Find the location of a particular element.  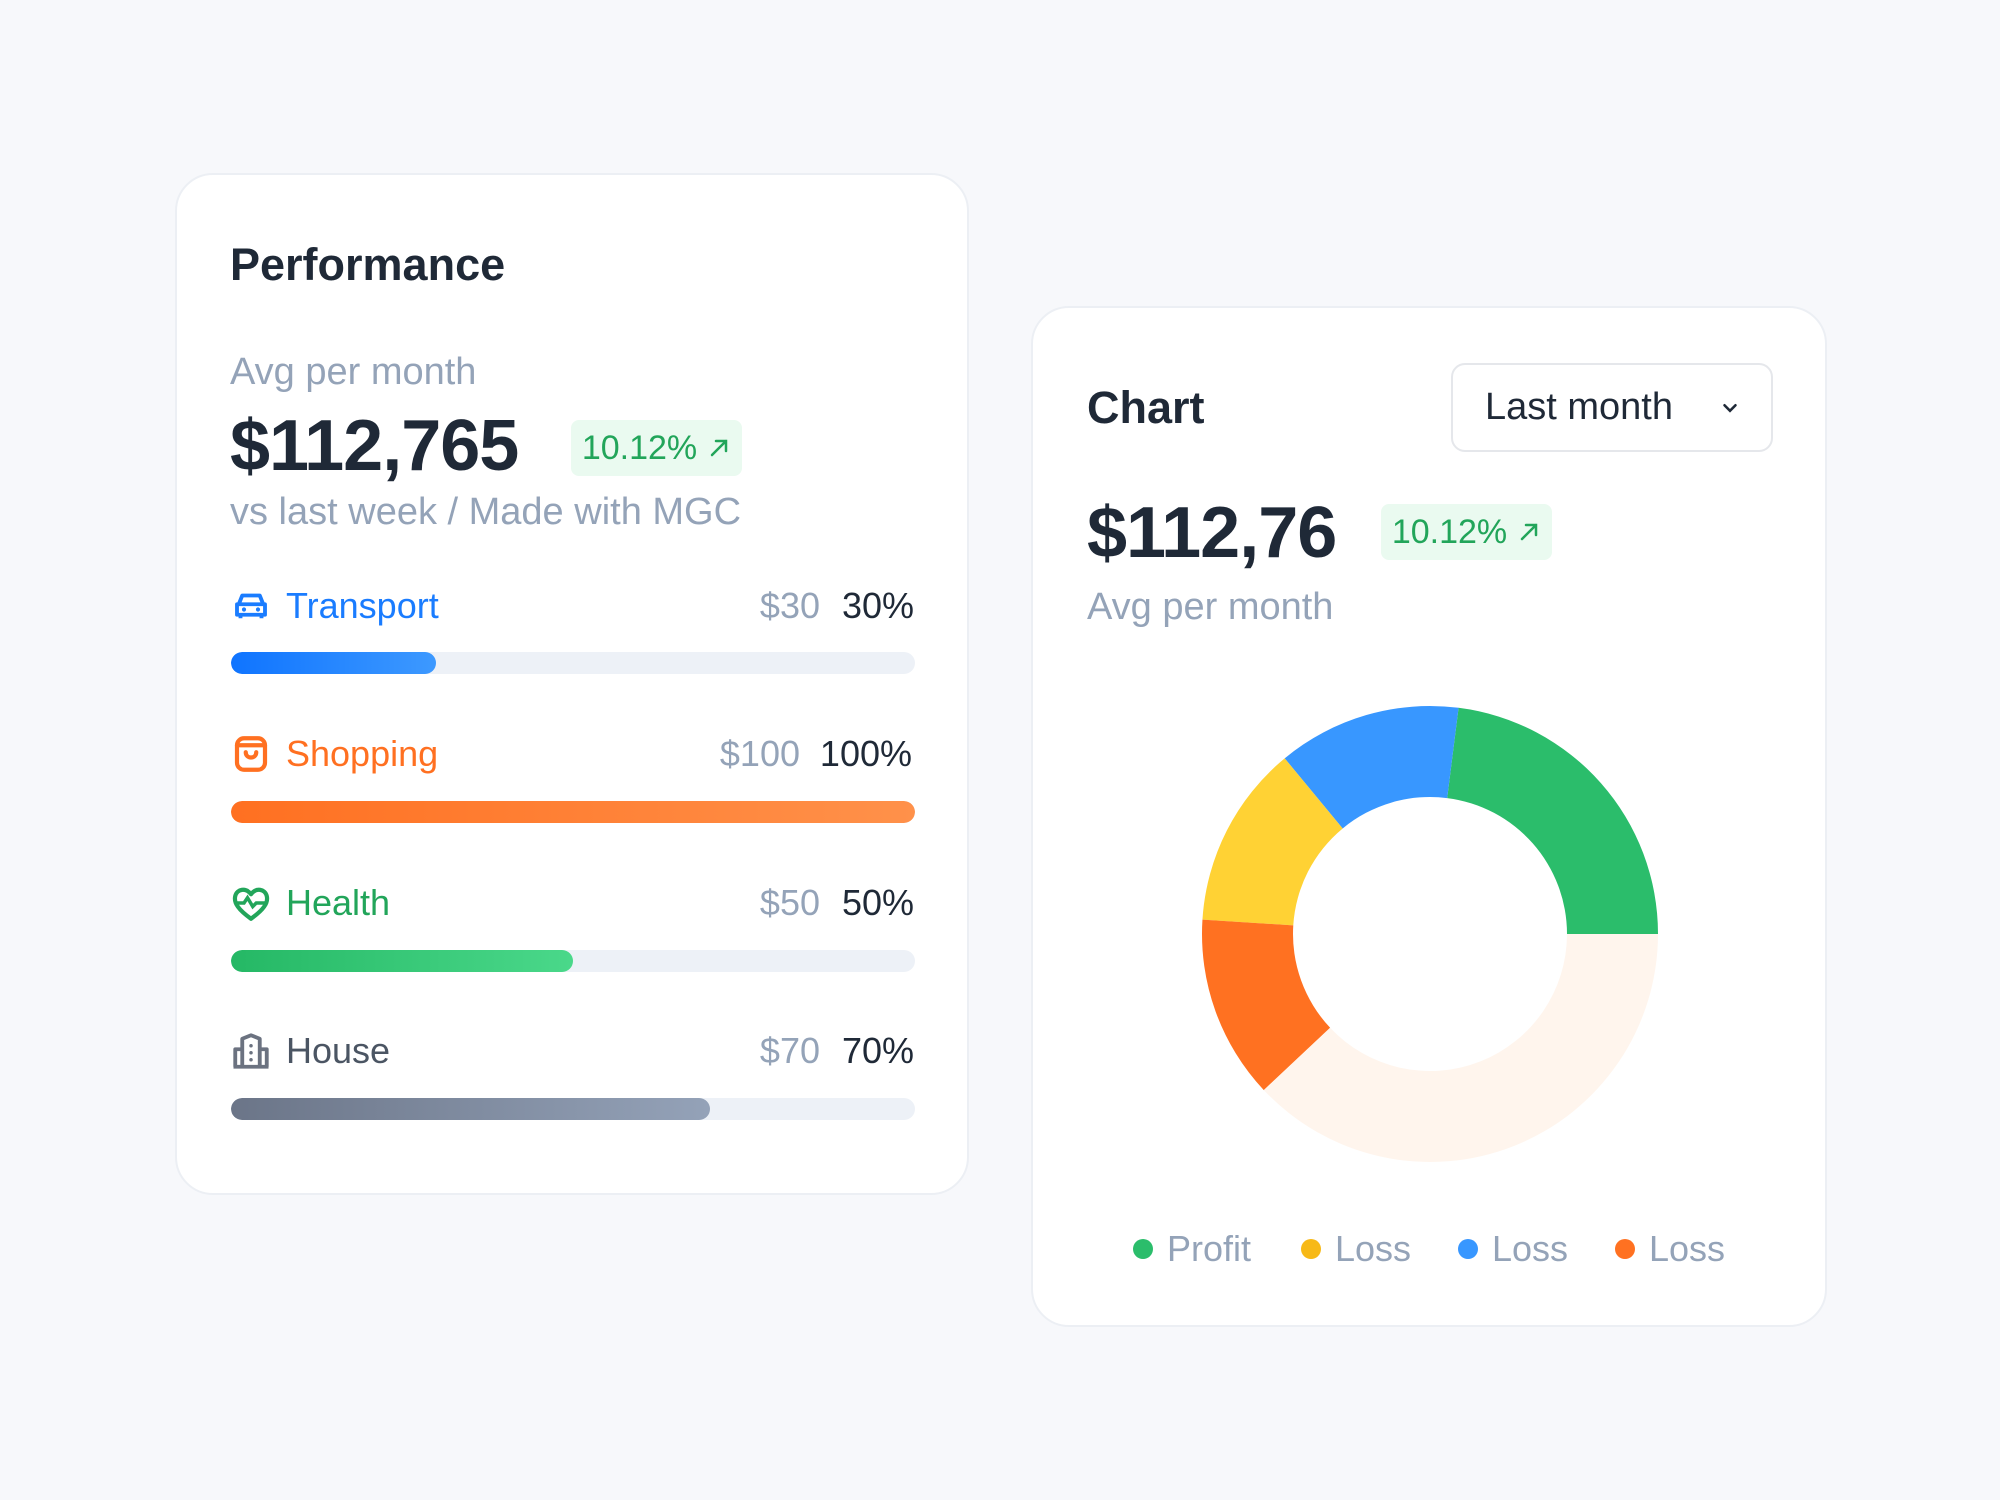

performance-title: Performance is located at coordinates (368, 264).